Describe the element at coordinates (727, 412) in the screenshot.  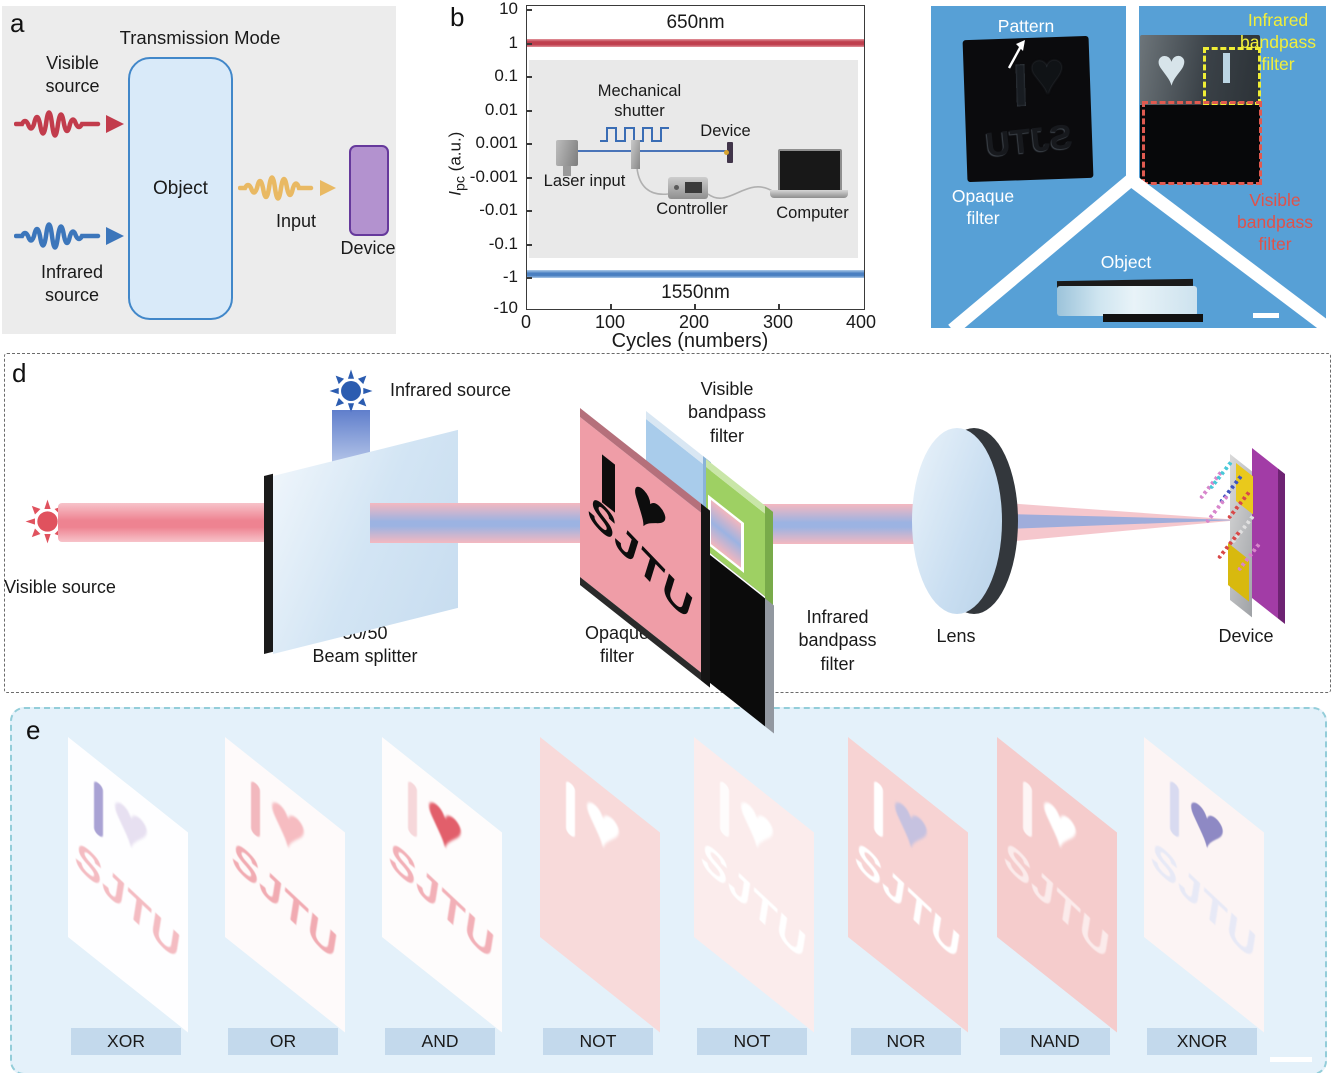
I see `d-visible-bandpass-label: Visible bandpass filter` at that location.